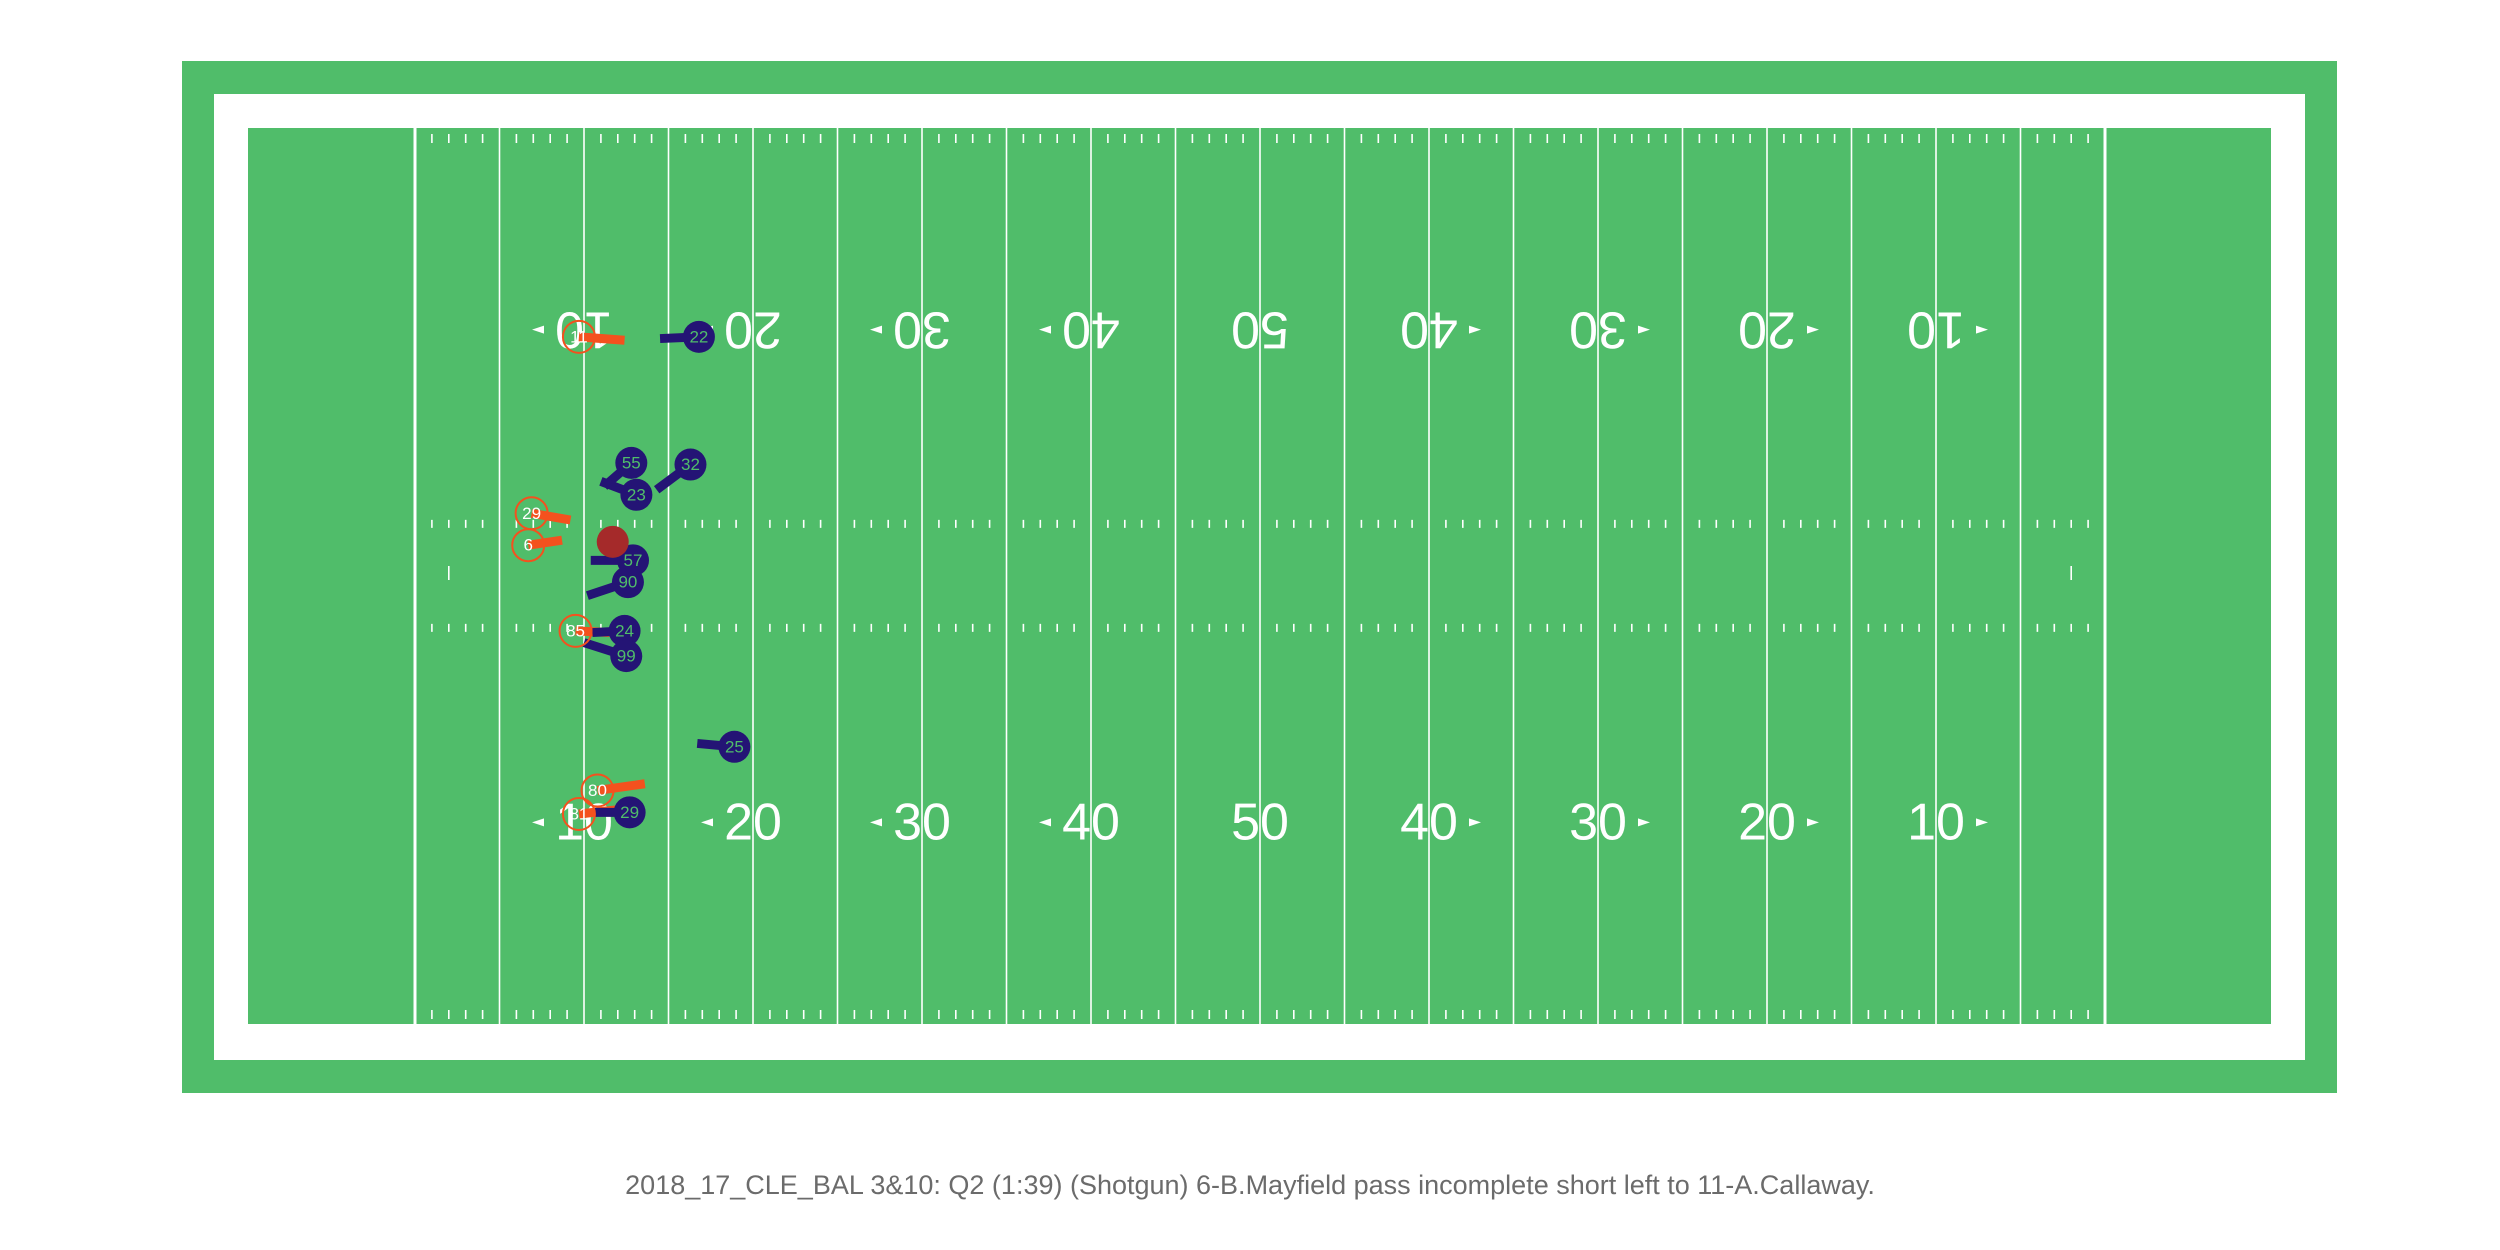  I want to click on defense-player: 29, so click(629, 812).